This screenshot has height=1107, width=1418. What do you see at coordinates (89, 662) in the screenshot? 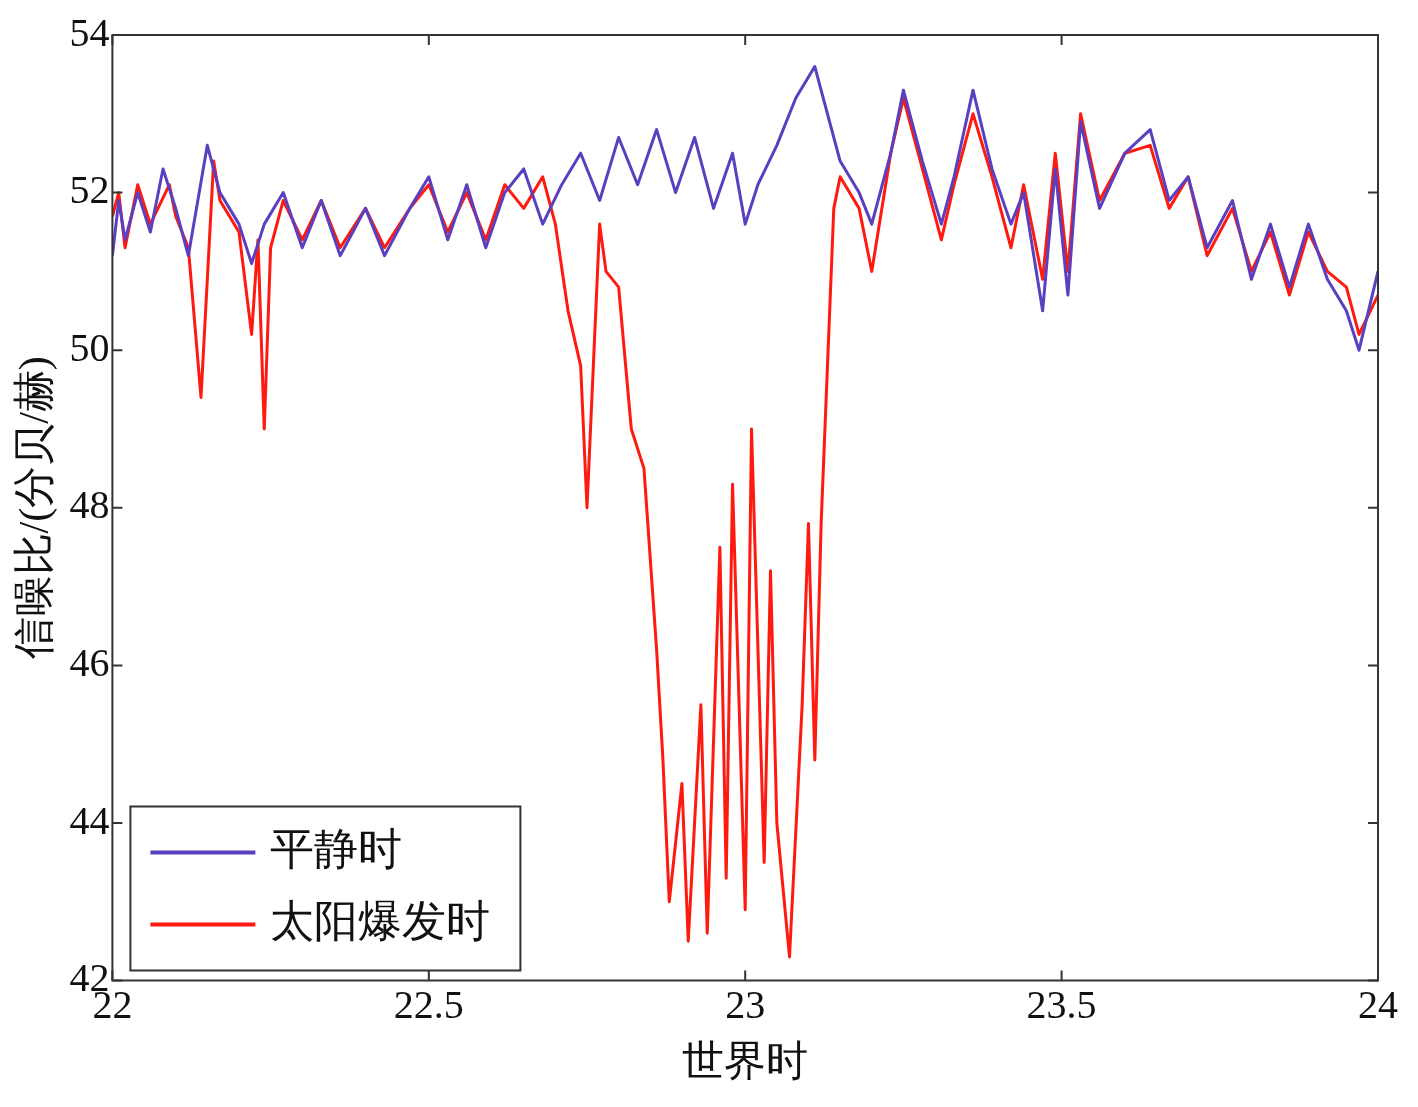
I see `y-tick-label: 46` at bounding box center [89, 662].